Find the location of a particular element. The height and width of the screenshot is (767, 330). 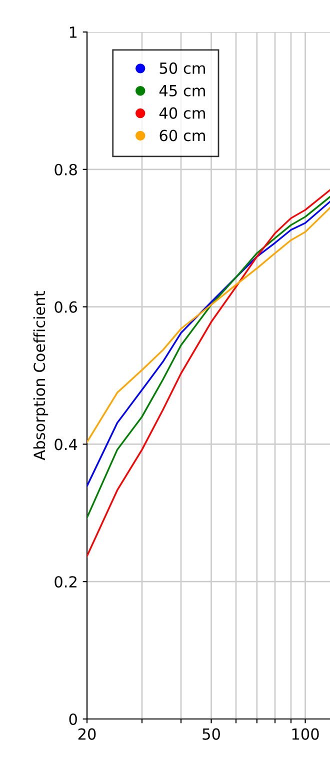

legend-label: 45 cm is located at coordinates (182, 90).